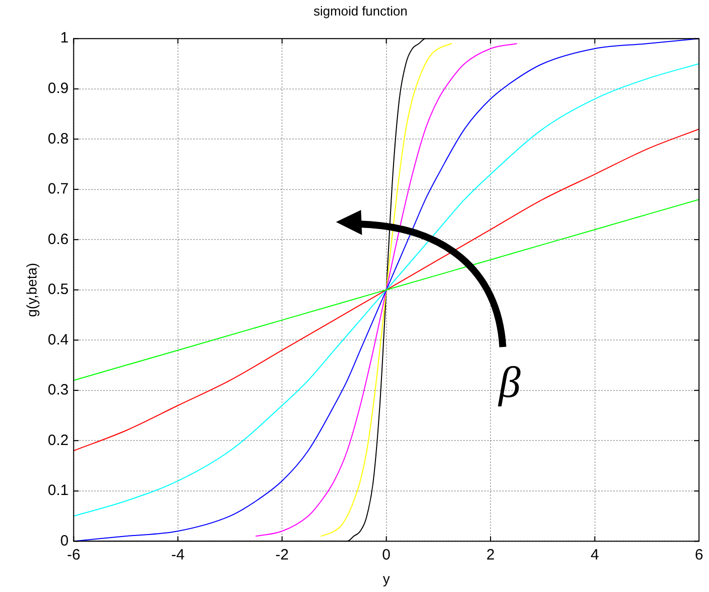  I want to click on y-axis-title: g(y,beta), so click(31, 290).